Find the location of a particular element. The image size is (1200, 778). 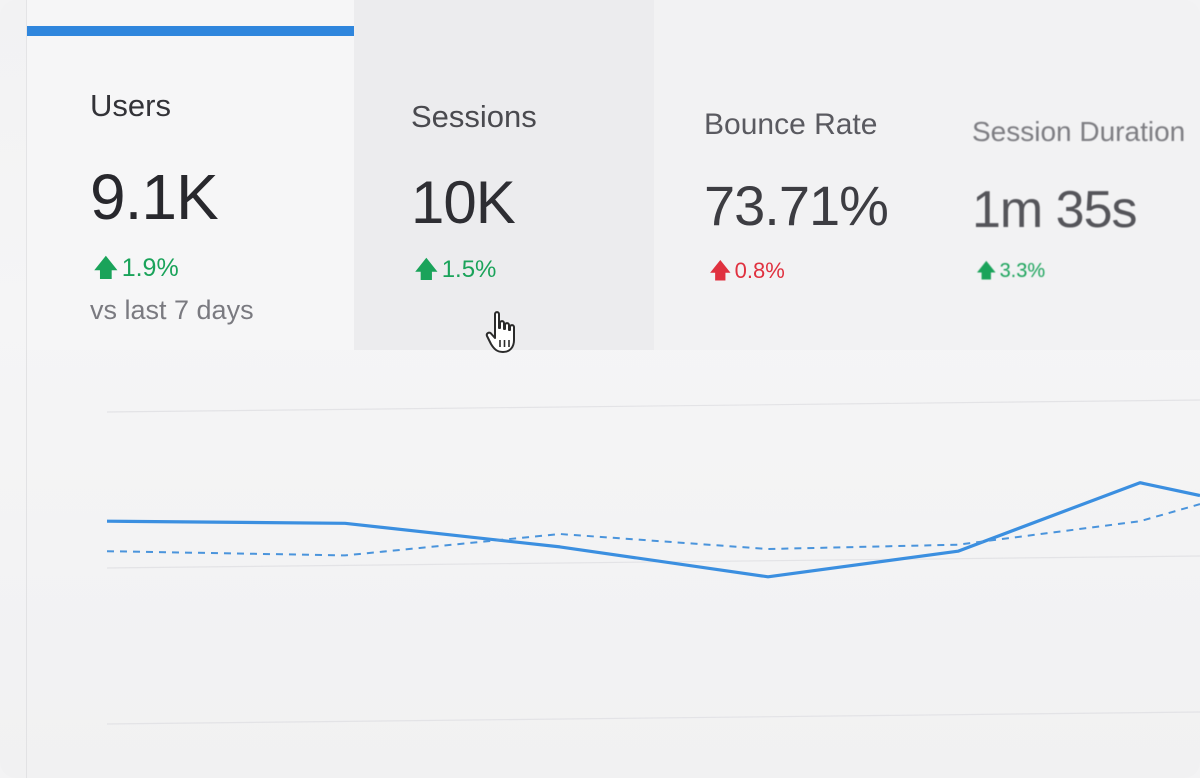

bounce-rate-label: Bounce Rate is located at coordinates (791, 124).